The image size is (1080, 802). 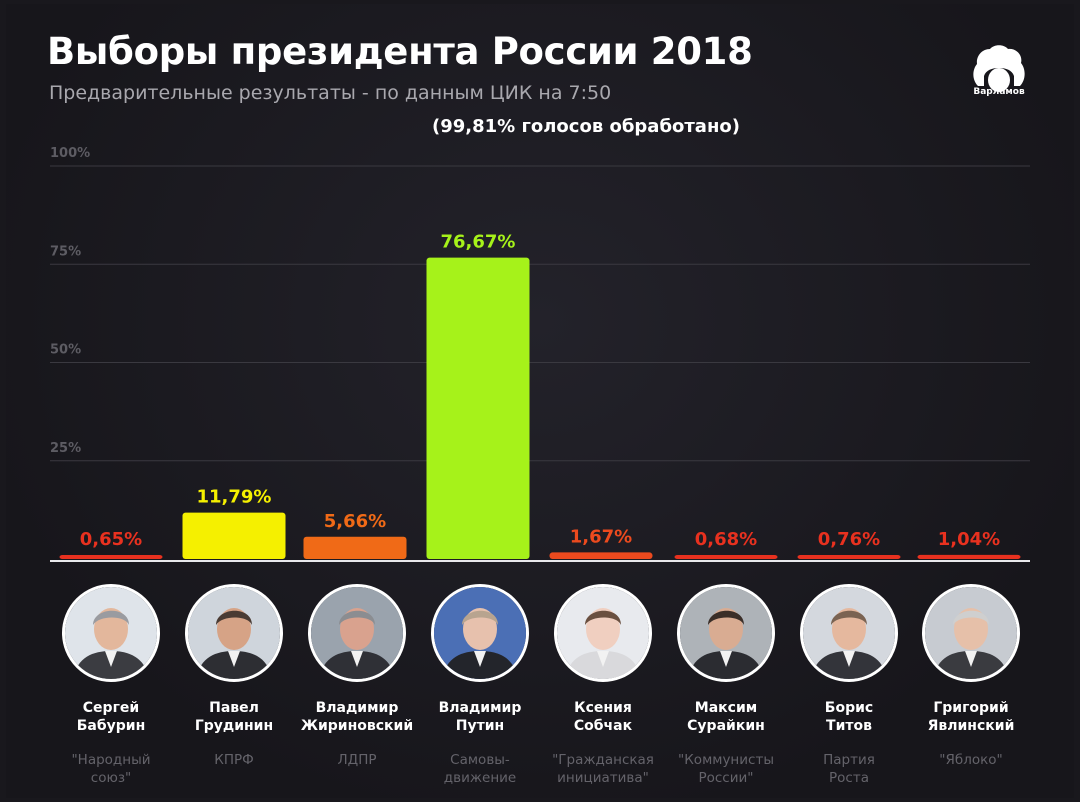 What do you see at coordinates (999, 68) in the screenshot?
I see `varlamov-logo-icon` at bounding box center [999, 68].